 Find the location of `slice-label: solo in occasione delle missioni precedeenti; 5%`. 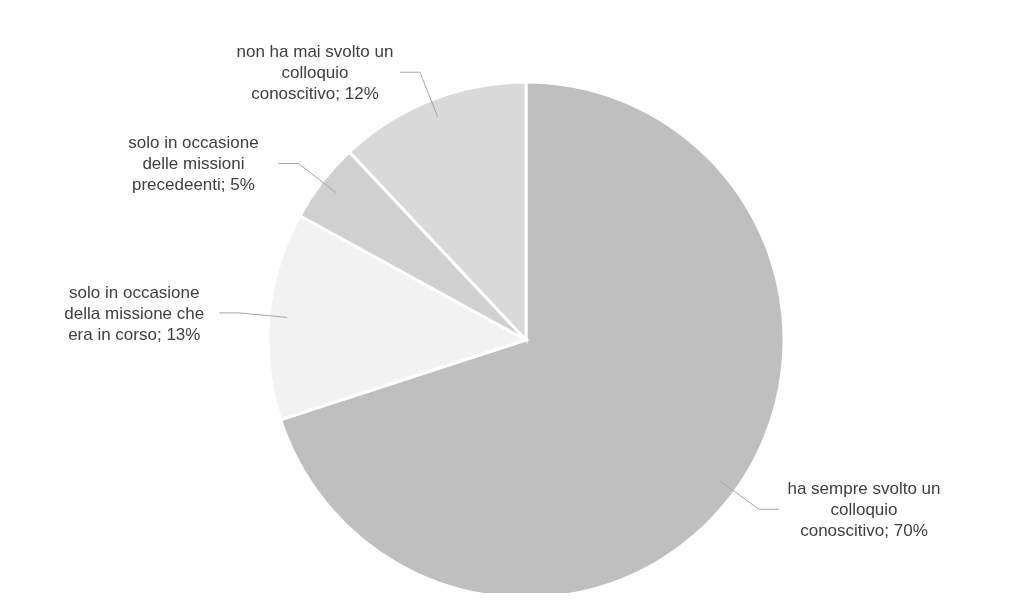

slice-label: solo in occasione delle missioni precedeenti; 5% is located at coordinates (193, 164).